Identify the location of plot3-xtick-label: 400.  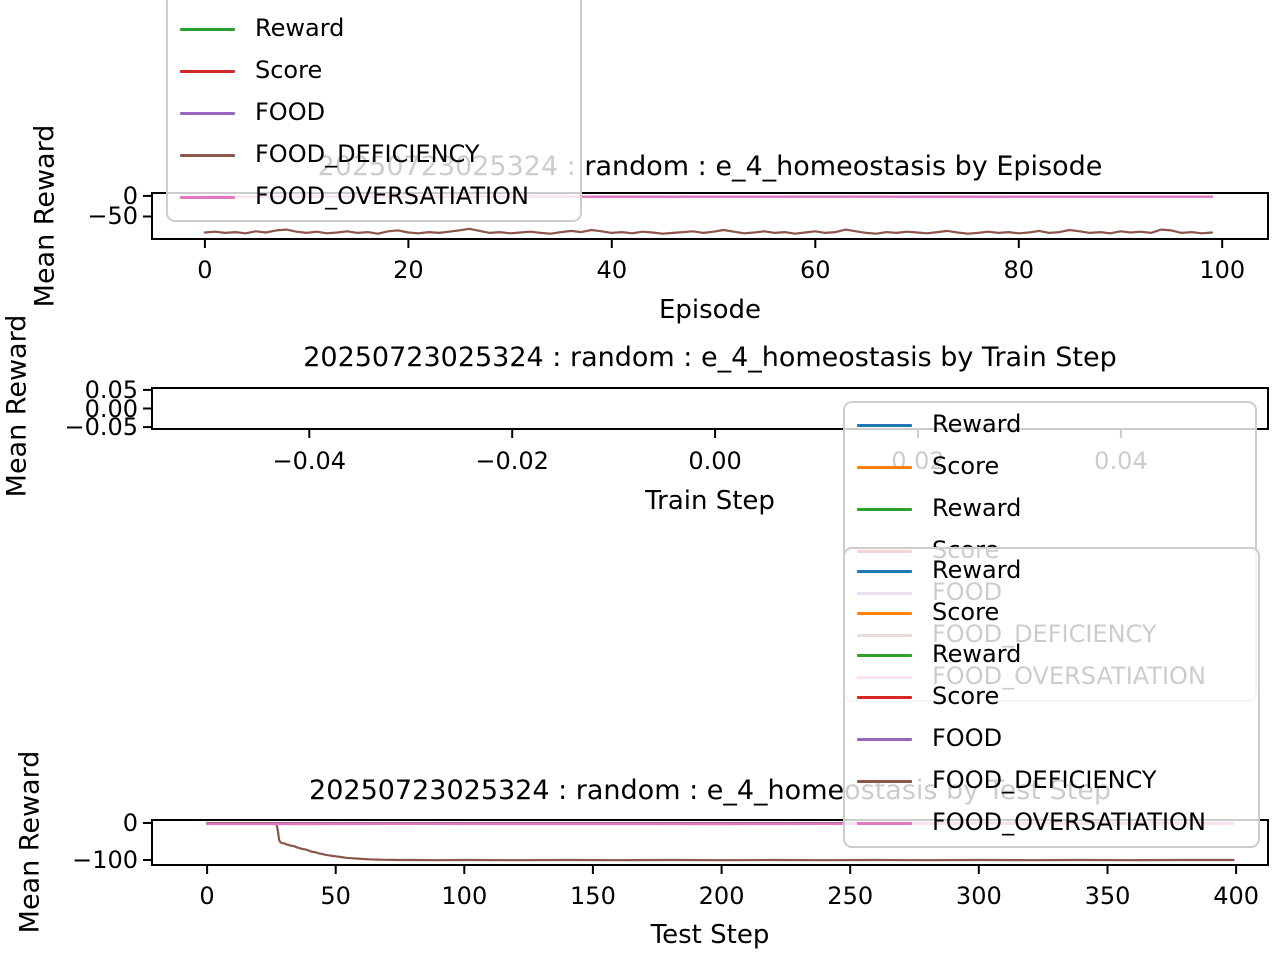
(1236, 896).